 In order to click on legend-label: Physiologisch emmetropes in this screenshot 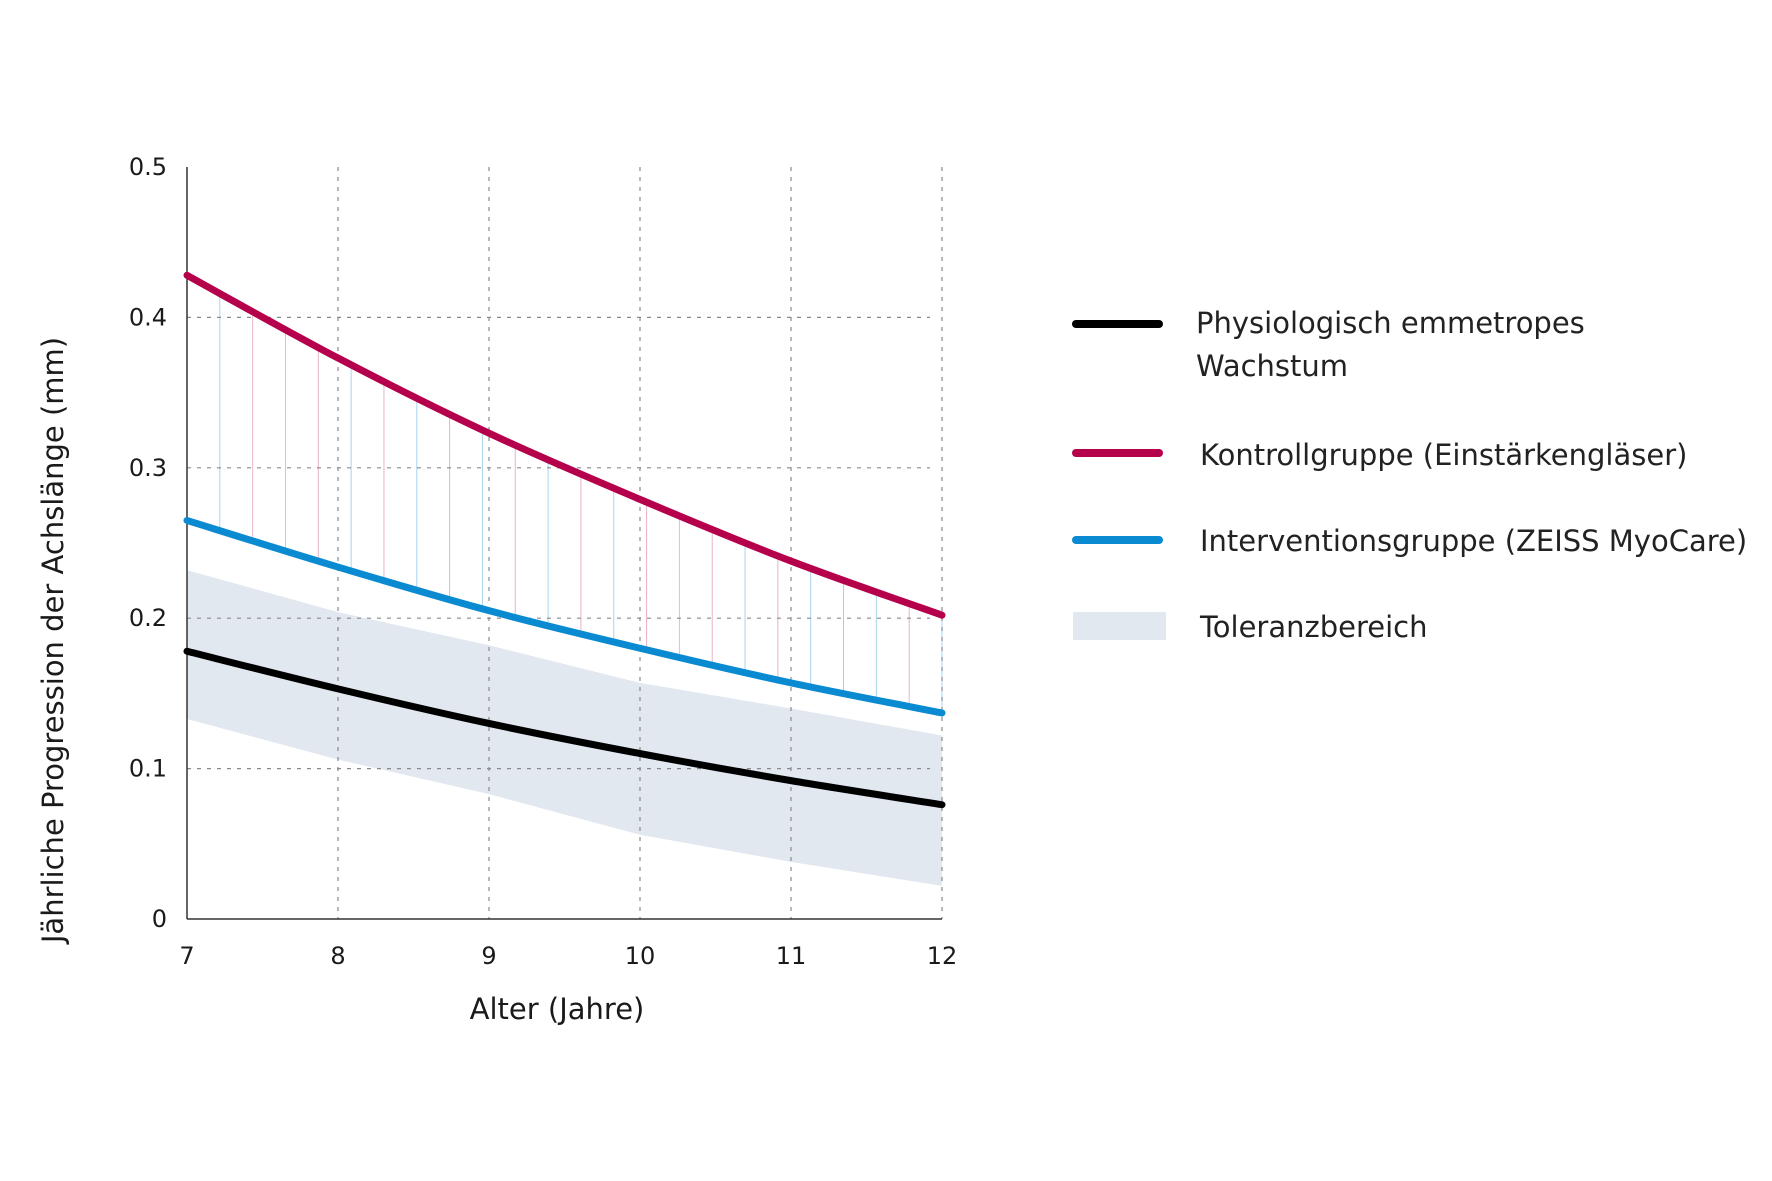, I will do `click(1390, 323)`.